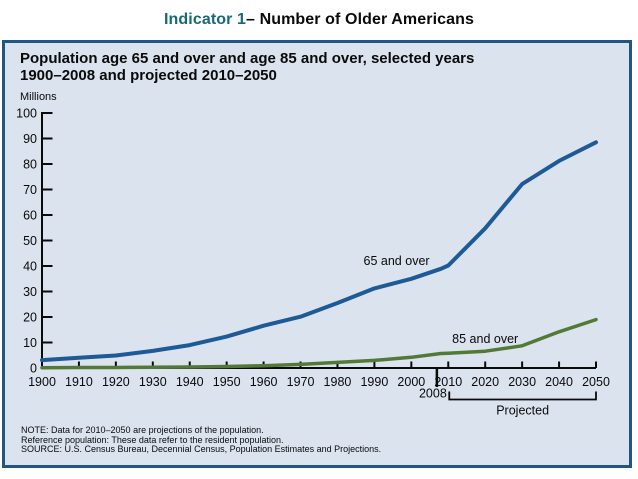  Describe the element at coordinates (190, 382) in the screenshot. I see `chart-text: 1940` at that location.